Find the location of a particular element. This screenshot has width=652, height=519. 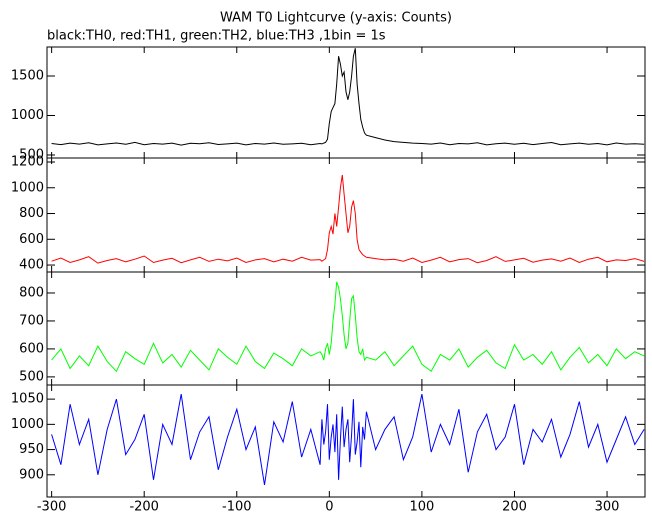

x-tick-label: 0 is located at coordinates (329, 507).